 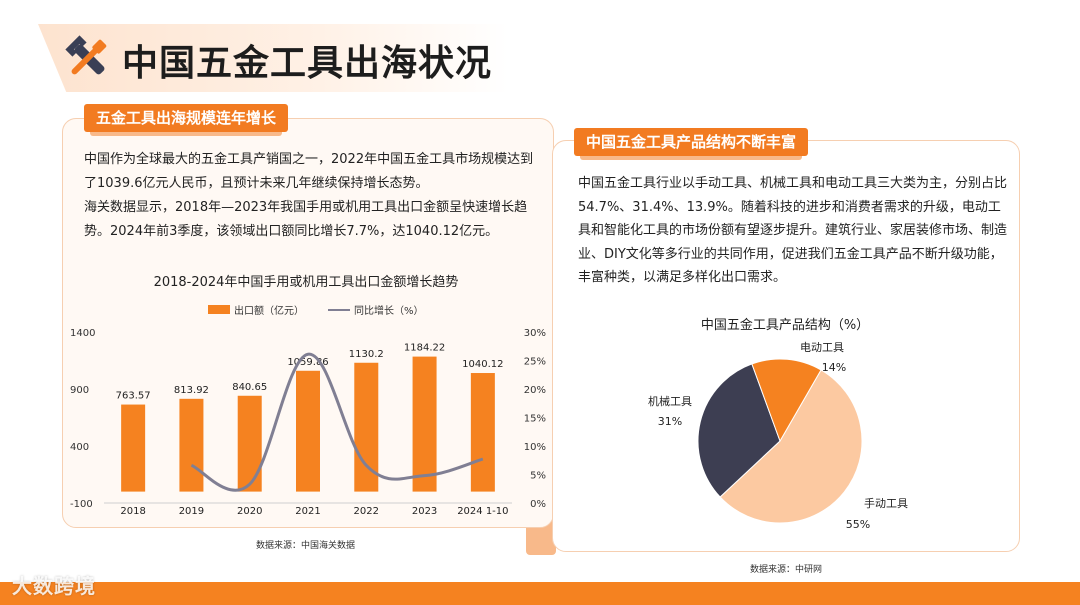 I want to click on y-left-tick-label: 400, so click(x=79, y=447).